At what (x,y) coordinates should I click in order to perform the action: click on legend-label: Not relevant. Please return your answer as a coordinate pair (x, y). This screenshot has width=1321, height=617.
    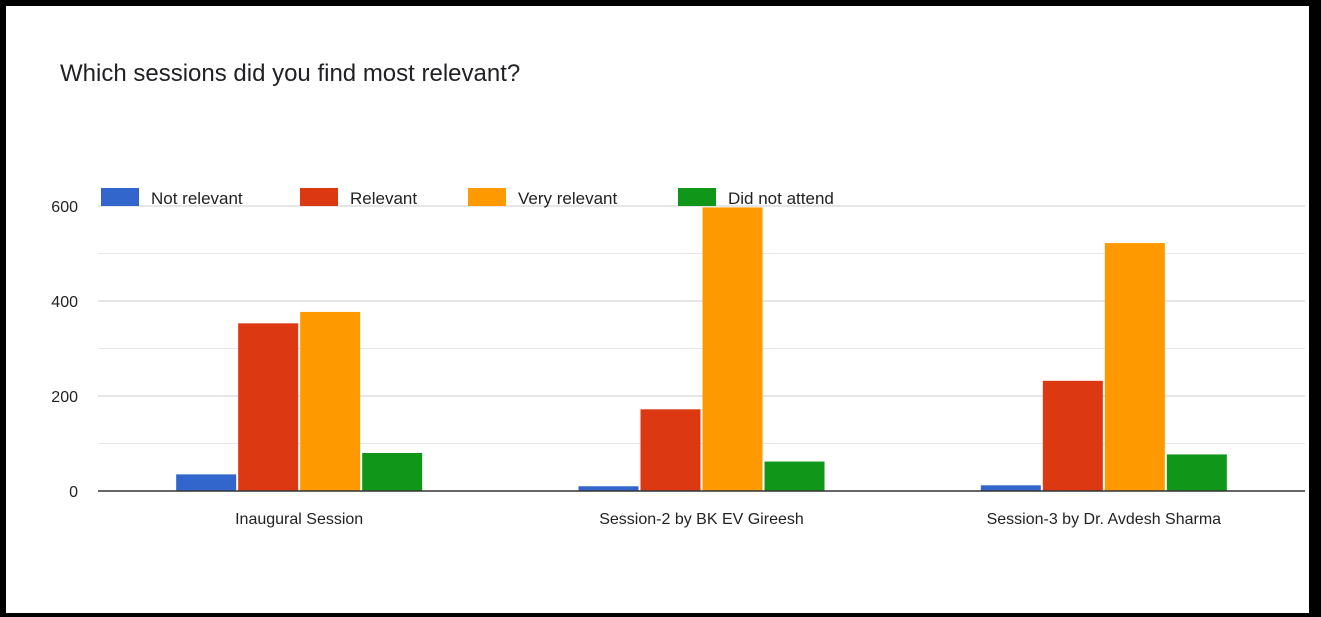
    Looking at the image, I should click on (197, 198).